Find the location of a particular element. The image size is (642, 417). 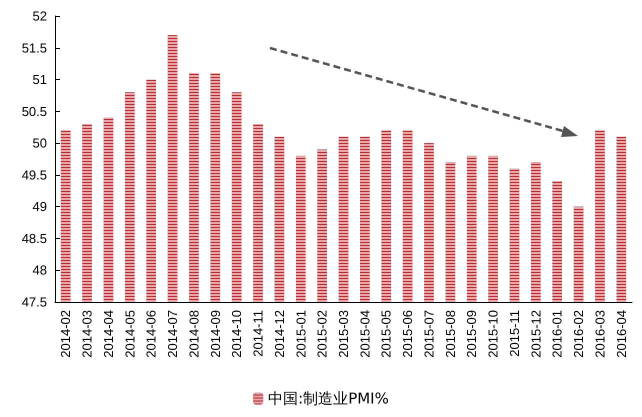

y-tick-label: 48.5 is located at coordinates (34, 238).